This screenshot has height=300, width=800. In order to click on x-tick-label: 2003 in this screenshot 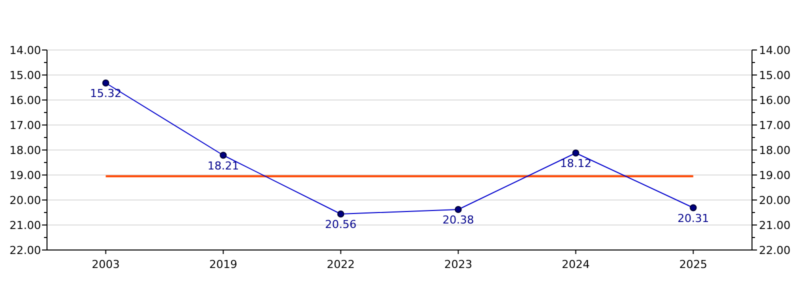, I will do `click(106, 264)`.